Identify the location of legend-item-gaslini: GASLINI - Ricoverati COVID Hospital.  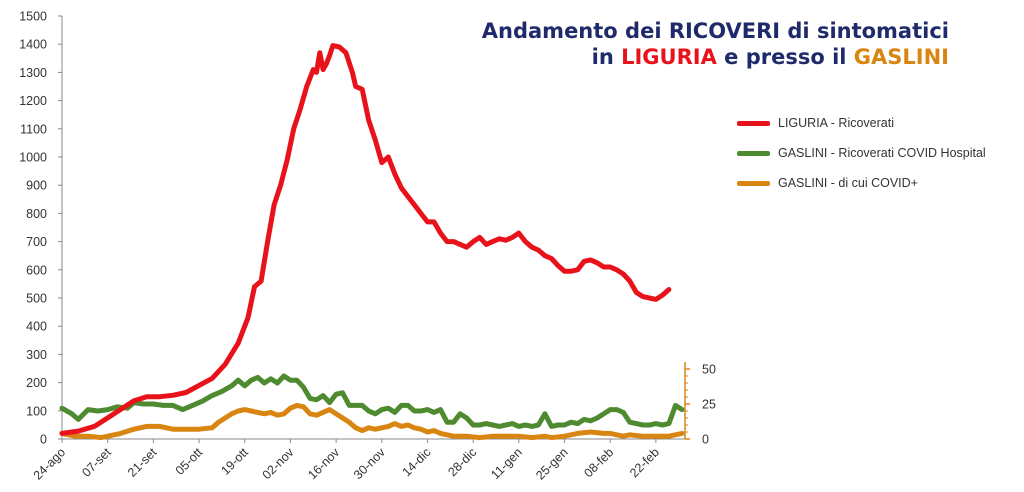
(861, 153).